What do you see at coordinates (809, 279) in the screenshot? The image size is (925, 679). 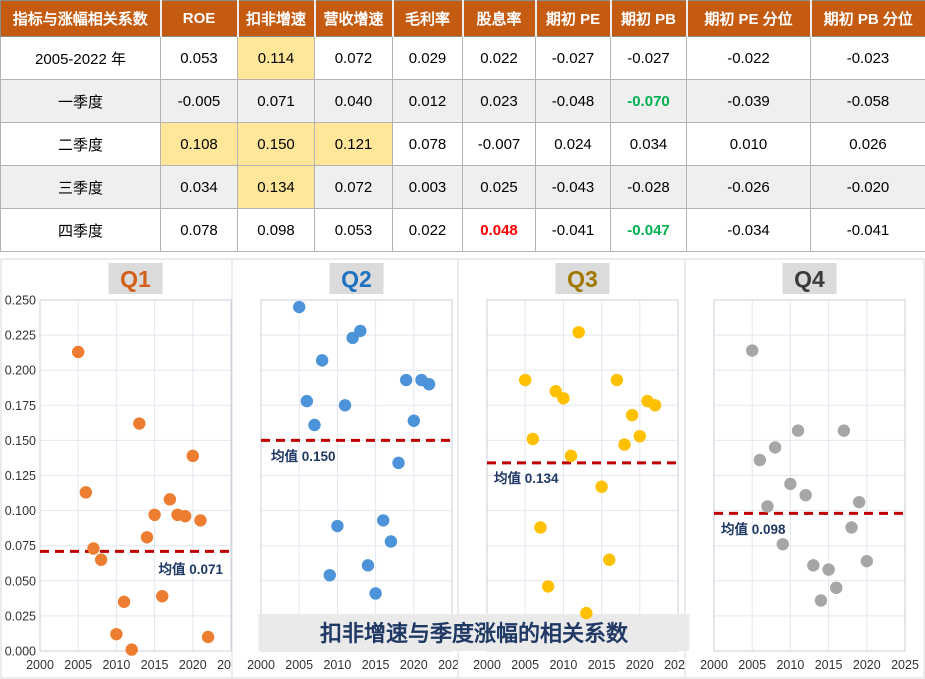 I see `chart-title: Q4` at bounding box center [809, 279].